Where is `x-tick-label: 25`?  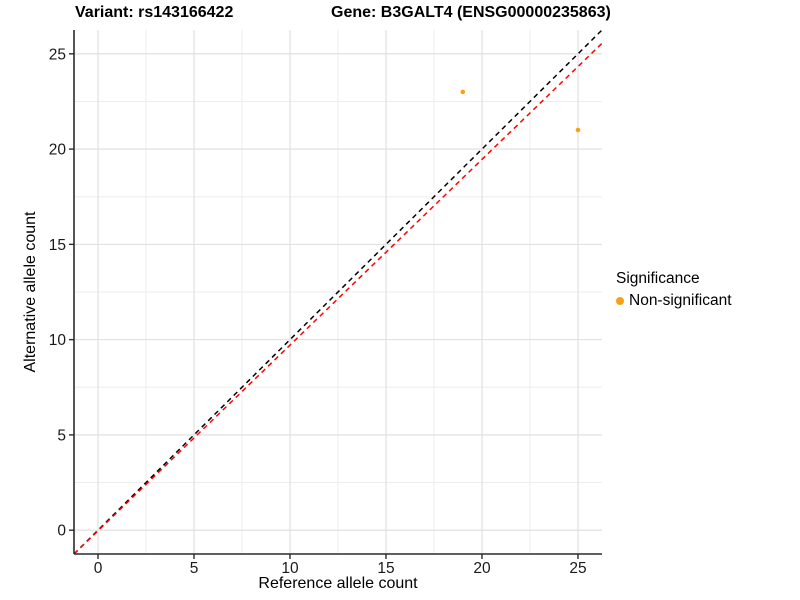
x-tick-label: 25 is located at coordinates (577, 568).